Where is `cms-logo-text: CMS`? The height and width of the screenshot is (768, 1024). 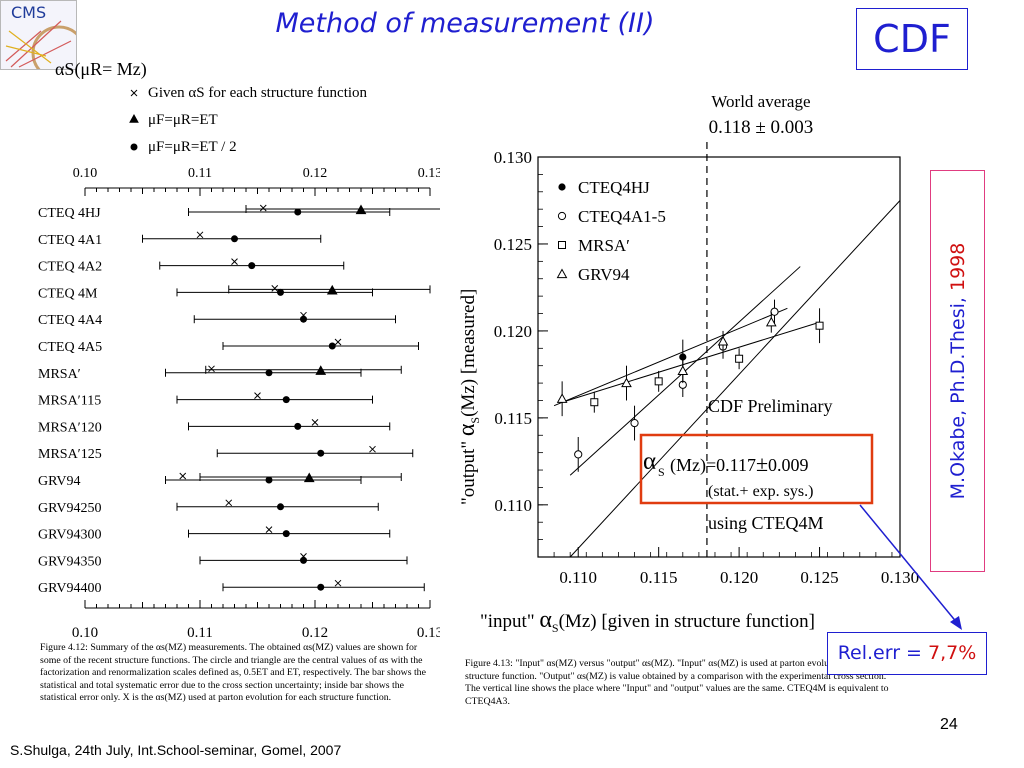 cms-logo-text: CMS is located at coordinates (29, 12).